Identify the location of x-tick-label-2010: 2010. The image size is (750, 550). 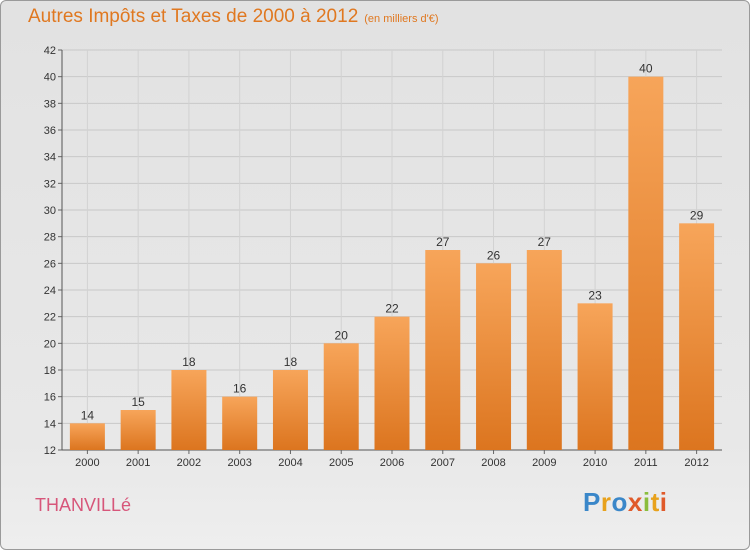
(595, 463).